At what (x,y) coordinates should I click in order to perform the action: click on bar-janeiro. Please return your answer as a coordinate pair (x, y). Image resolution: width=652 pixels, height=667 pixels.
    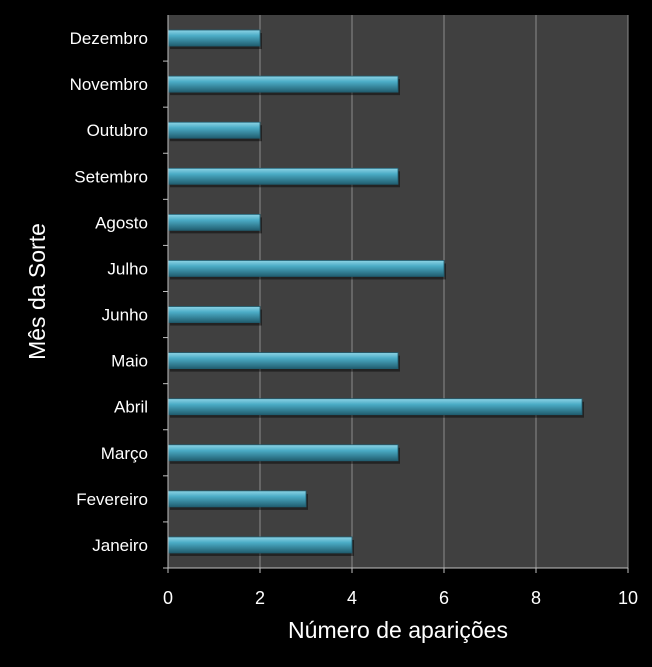
    Looking at the image, I should click on (260, 545).